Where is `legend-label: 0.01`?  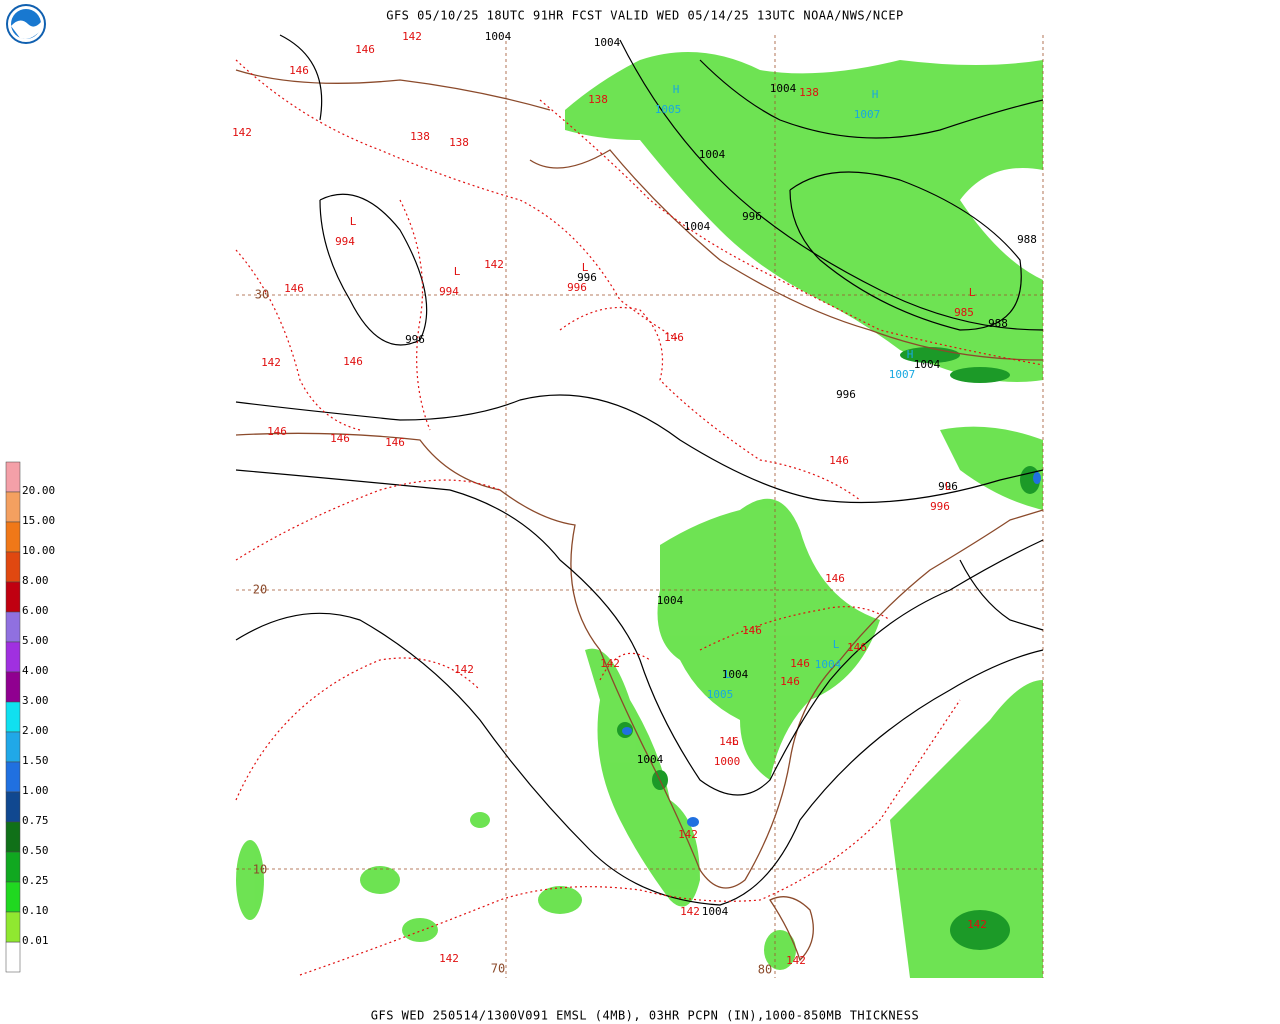 legend-label: 0.01 is located at coordinates (35, 940).